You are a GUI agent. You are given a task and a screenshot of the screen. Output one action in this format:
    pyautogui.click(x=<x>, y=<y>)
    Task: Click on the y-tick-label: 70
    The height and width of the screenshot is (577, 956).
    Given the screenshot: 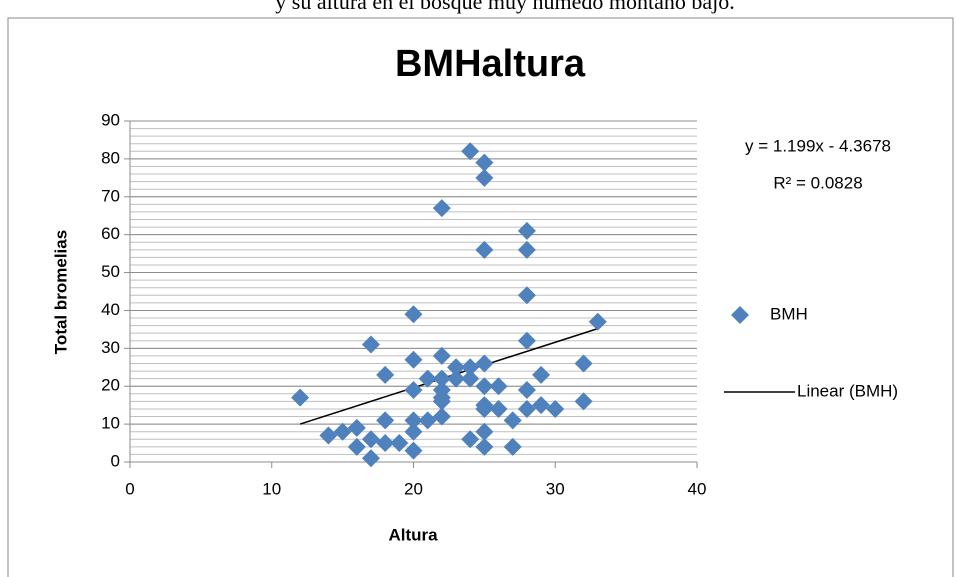 What is the action you would take?
    pyautogui.click(x=110, y=195)
    